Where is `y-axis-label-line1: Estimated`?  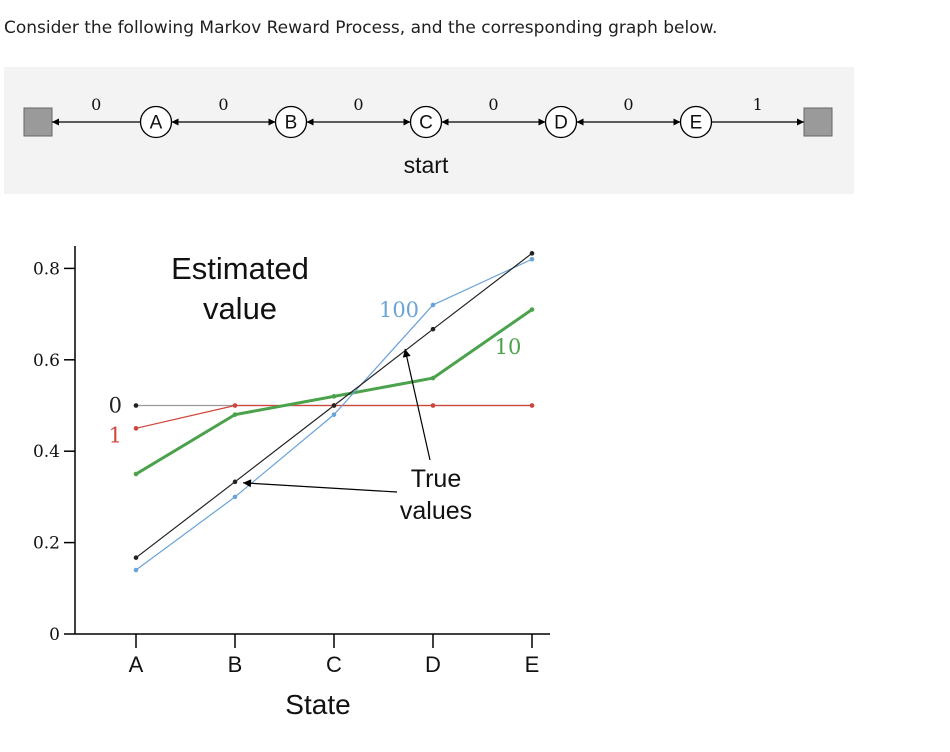 y-axis-label-line1: Estimated is located at coordinates (240, 268).